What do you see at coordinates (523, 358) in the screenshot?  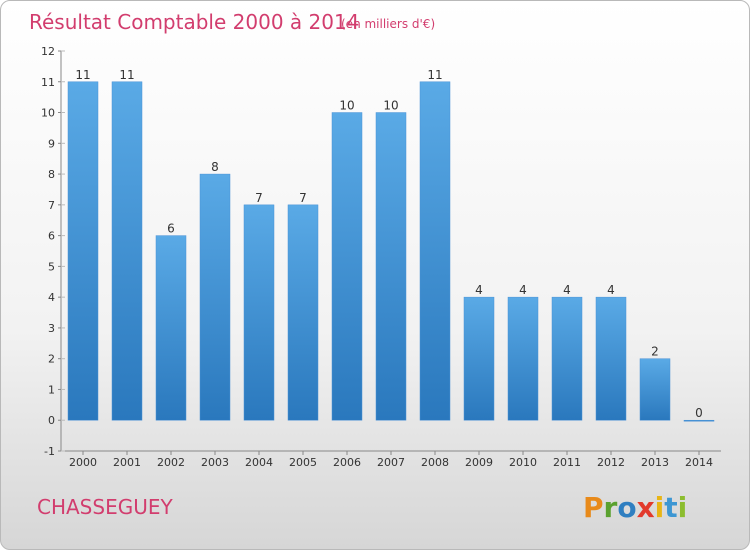 I see `bar-2010` at bounding box center [523, 358].